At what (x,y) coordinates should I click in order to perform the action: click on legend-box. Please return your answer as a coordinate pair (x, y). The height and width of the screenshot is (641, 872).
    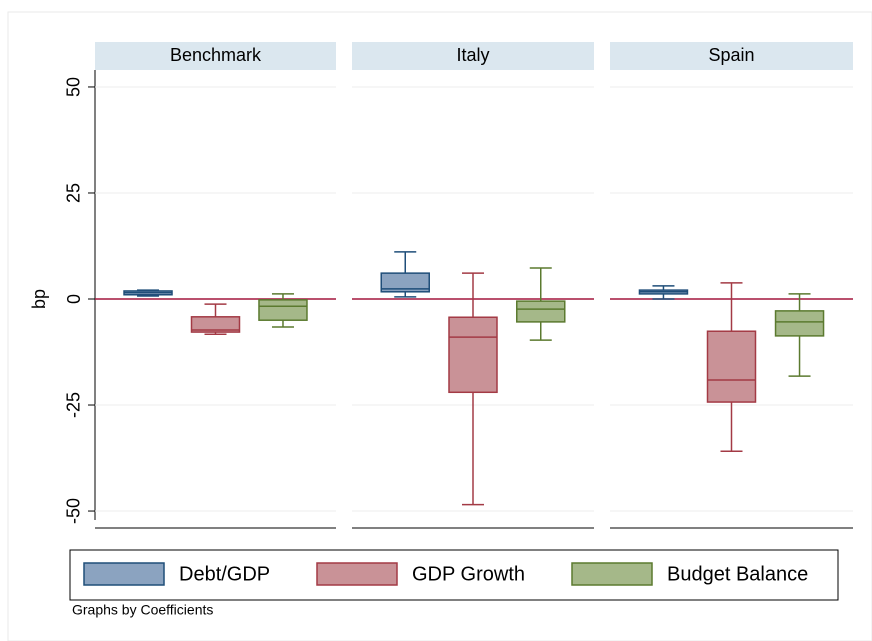
    Looking at the image, I should click on (454, 575).